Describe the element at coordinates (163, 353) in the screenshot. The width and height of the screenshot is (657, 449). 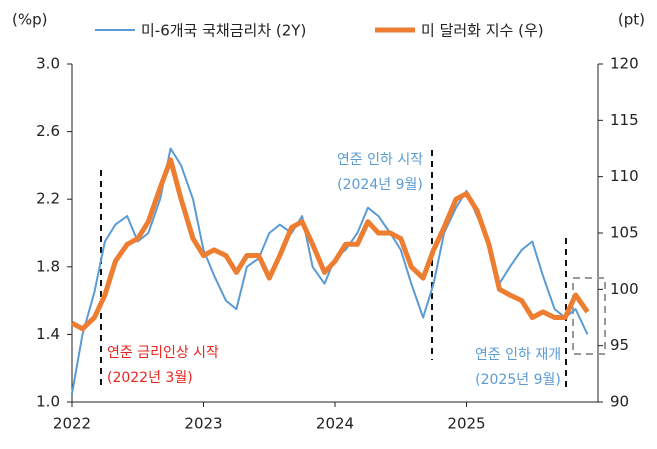
I see `annotation: 연준 금리인상 시작` at that location.